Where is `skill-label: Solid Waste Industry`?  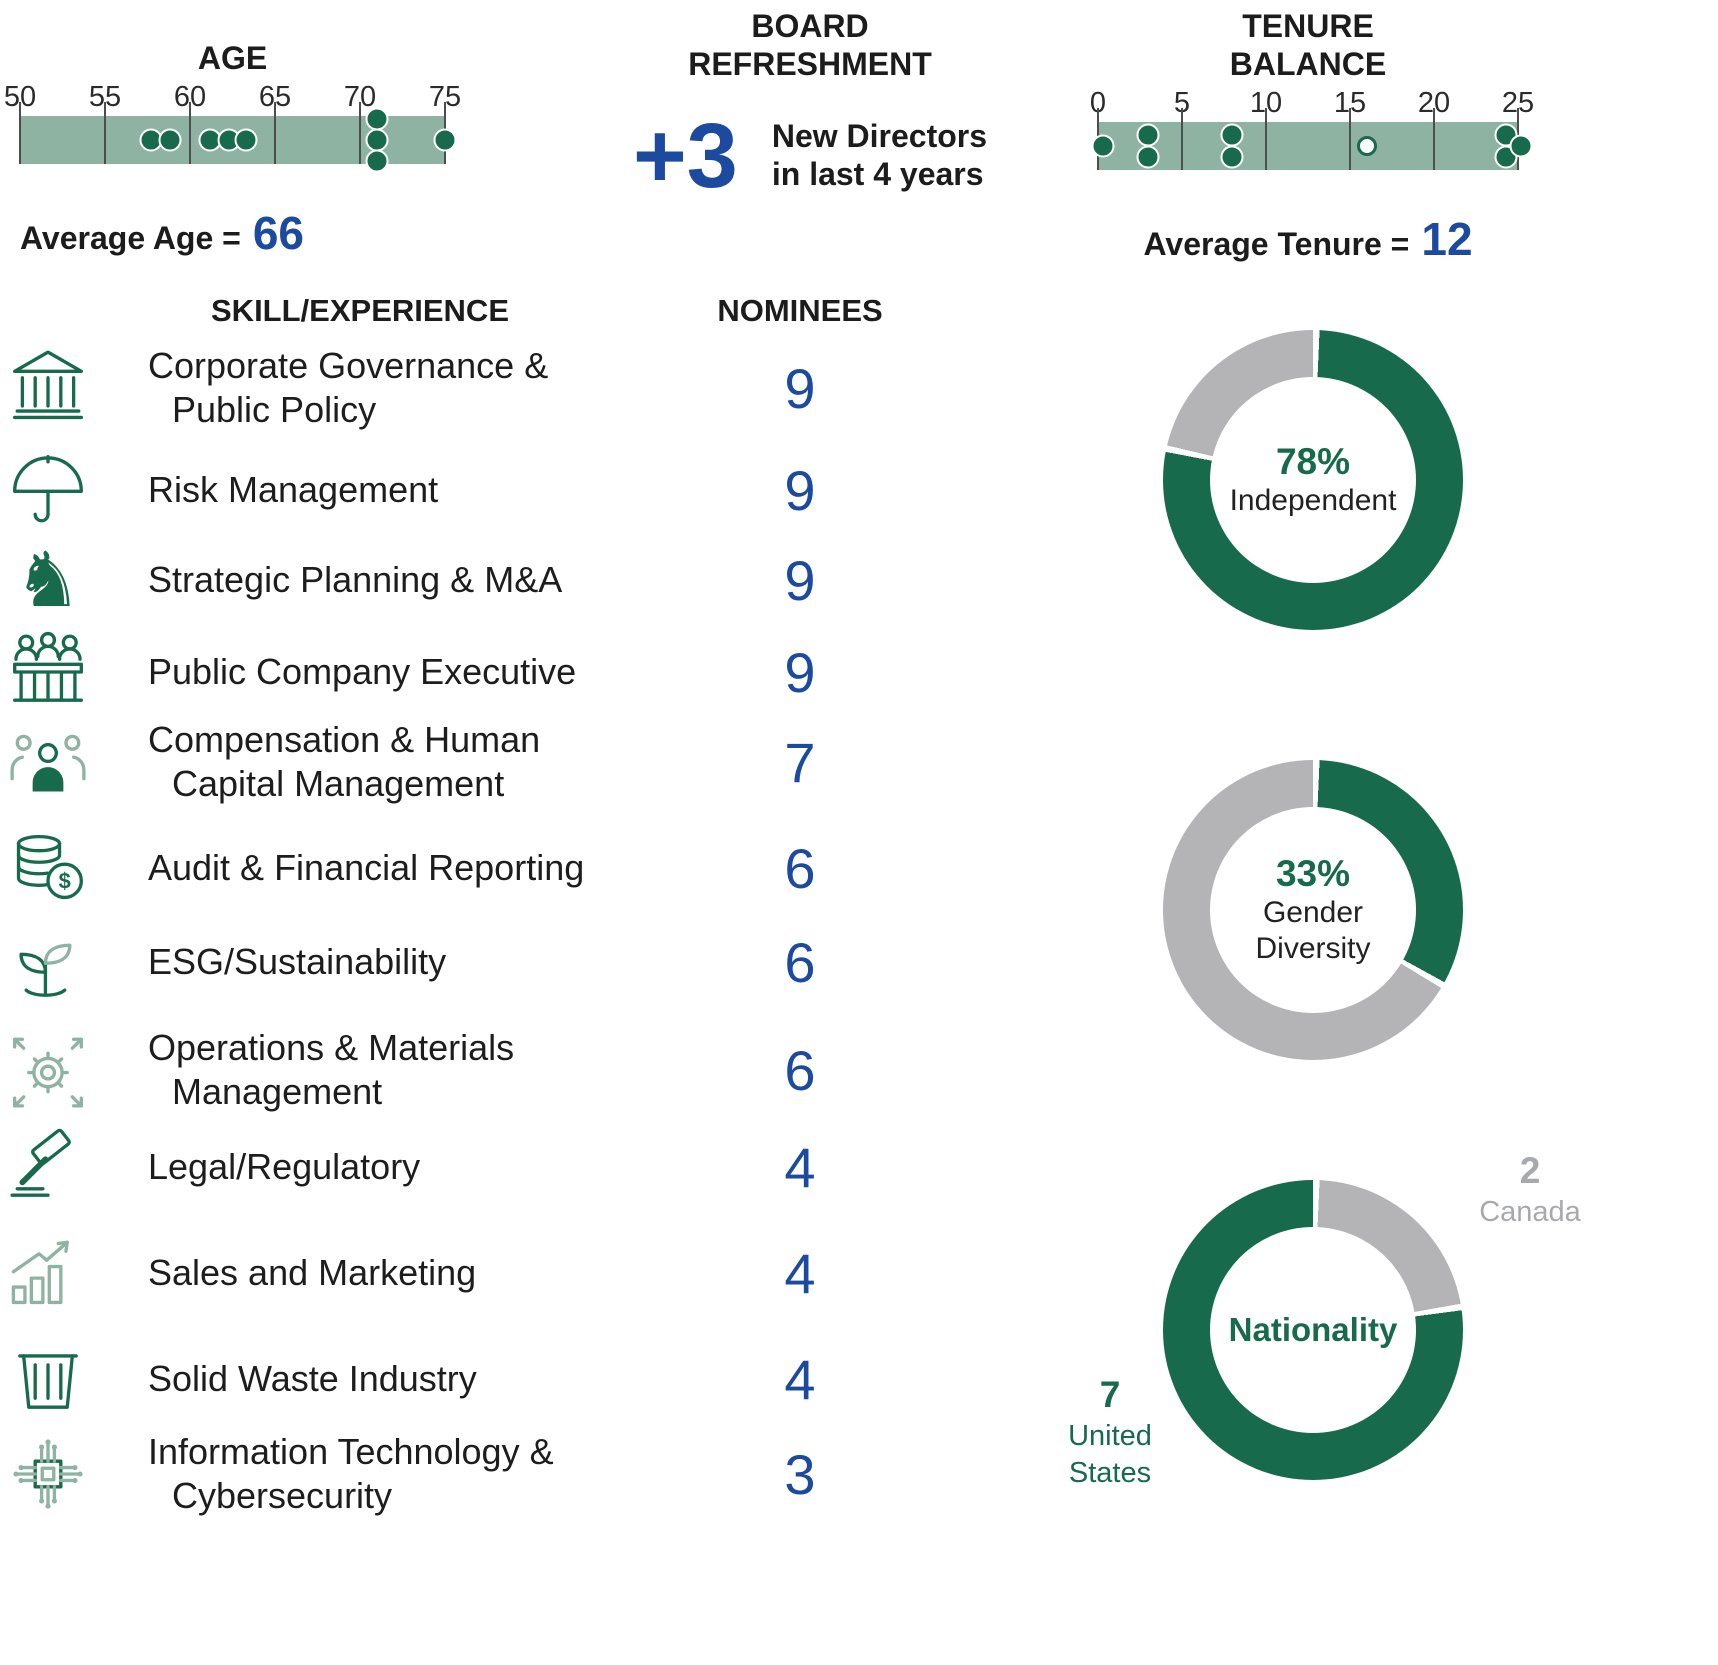
skill-label: Solid Waste Industry is located at coordinates (312, 1379).